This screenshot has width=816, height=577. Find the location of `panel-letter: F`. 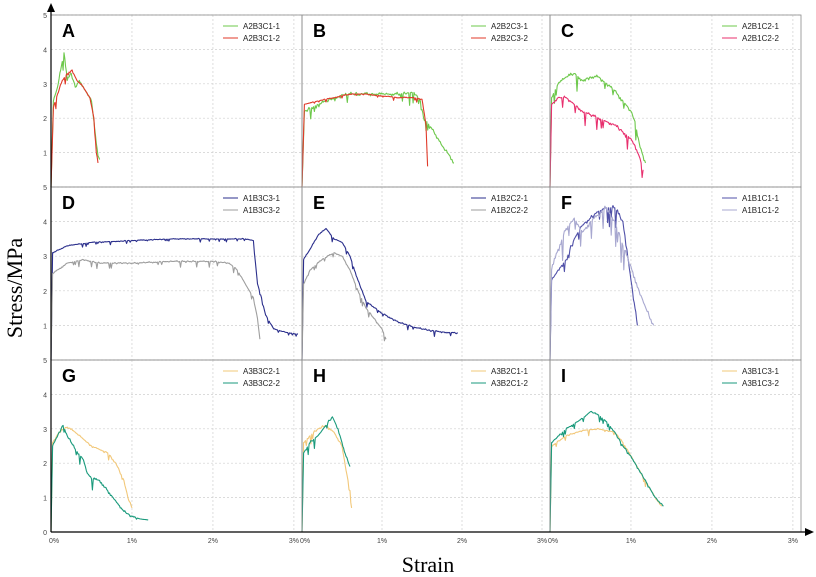

panel-letter: F is located at coordinates (566, 203).